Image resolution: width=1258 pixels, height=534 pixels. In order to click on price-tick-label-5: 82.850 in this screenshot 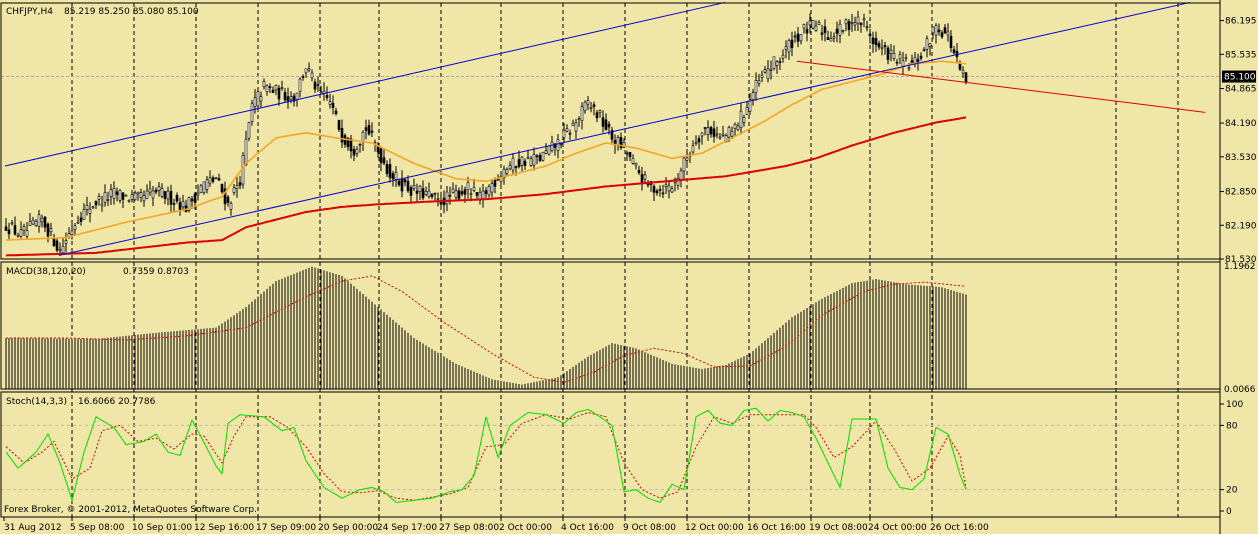, I will do `click(1241, 193)`.